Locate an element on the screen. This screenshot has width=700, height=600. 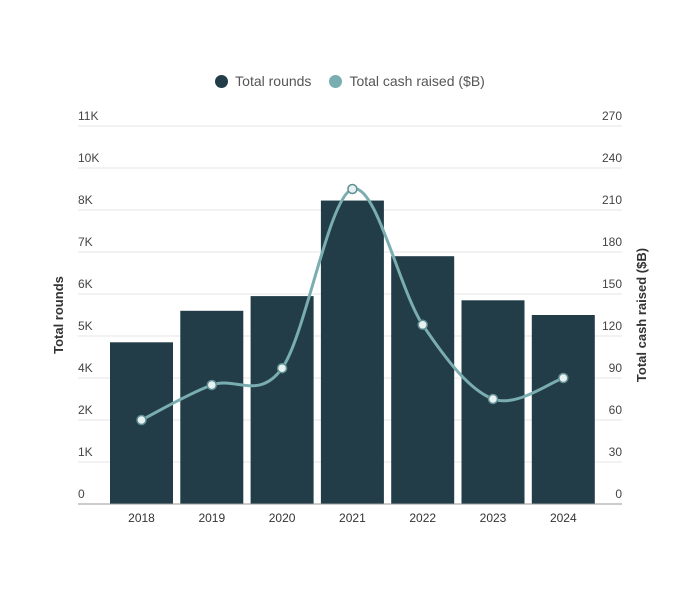
y-left-tick-label: 0 is located at coordinates (81, 494).